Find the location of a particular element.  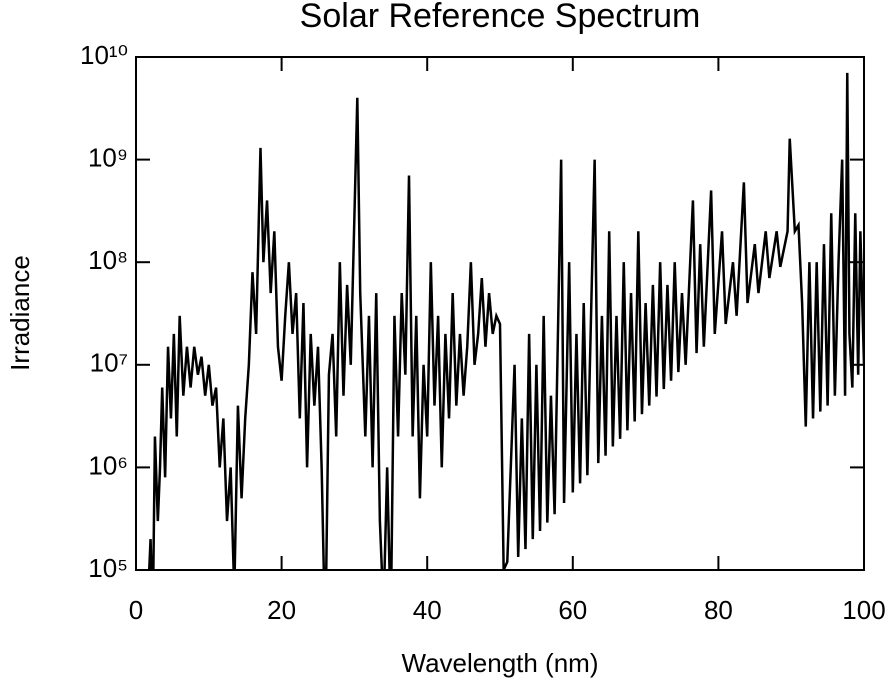

x-tick-label: 80 is located at coordinates (718, 610).